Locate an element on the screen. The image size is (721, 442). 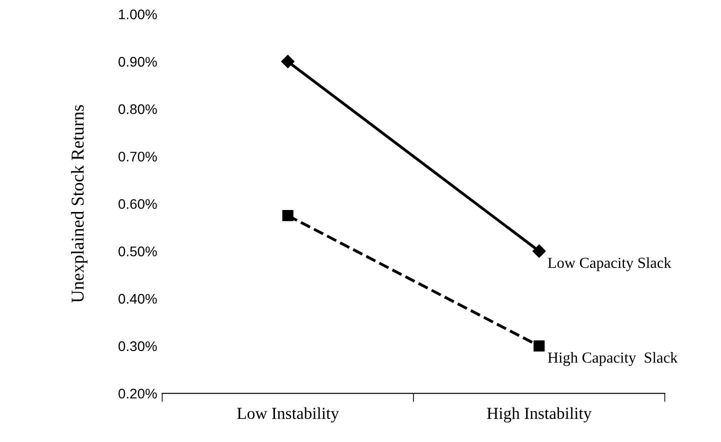
series-label: High Capacity Slack is located at coordinates (613, 359).